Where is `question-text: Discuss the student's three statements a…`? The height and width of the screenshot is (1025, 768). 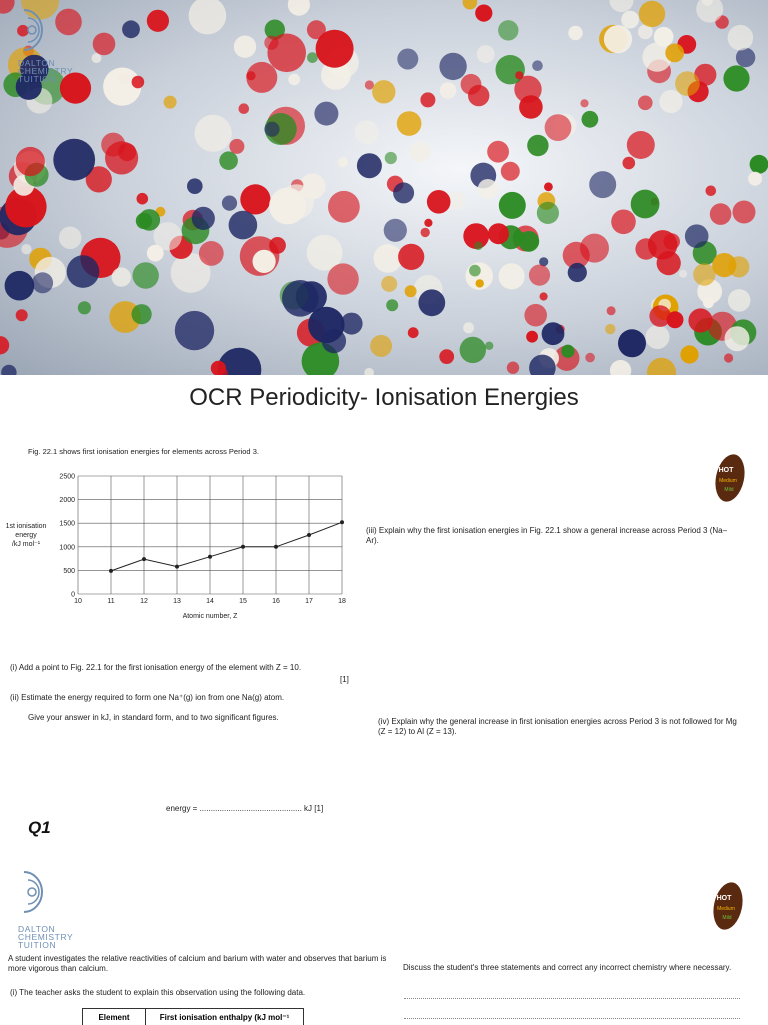 question-text: Discuss the student's three statements a… is located at coordinates (567, 967).